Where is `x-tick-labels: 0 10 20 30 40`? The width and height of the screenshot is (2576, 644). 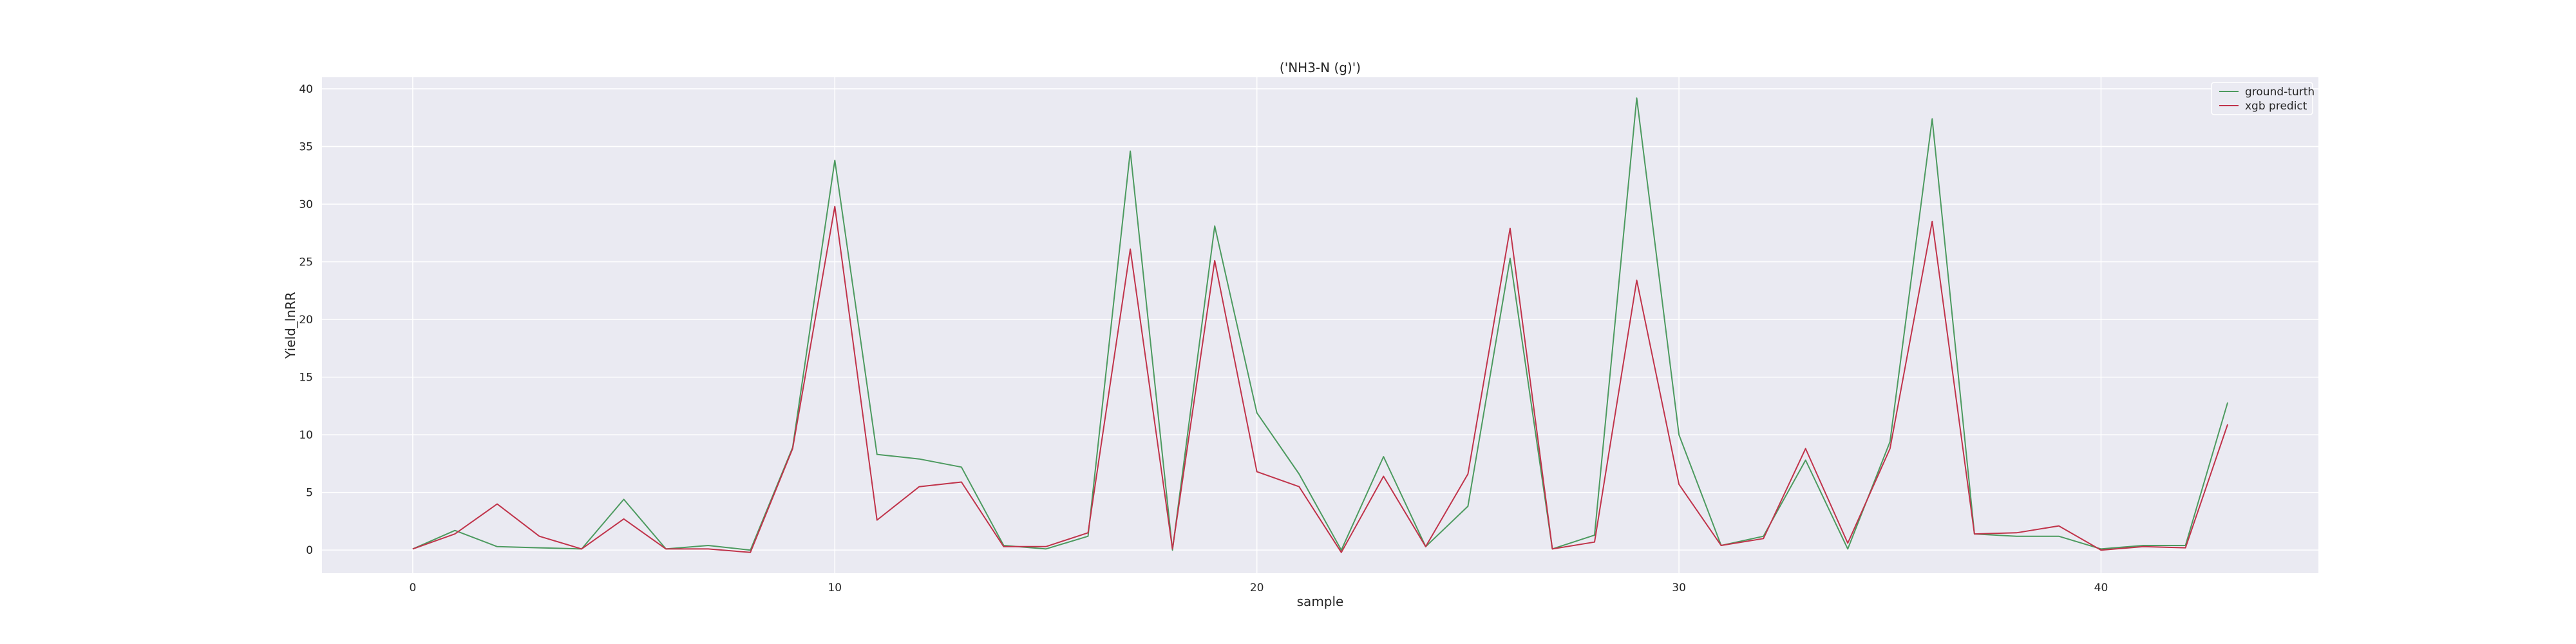 x-tick-labels: 0 10 20 30 40 is located at coordinates (1258, 588).